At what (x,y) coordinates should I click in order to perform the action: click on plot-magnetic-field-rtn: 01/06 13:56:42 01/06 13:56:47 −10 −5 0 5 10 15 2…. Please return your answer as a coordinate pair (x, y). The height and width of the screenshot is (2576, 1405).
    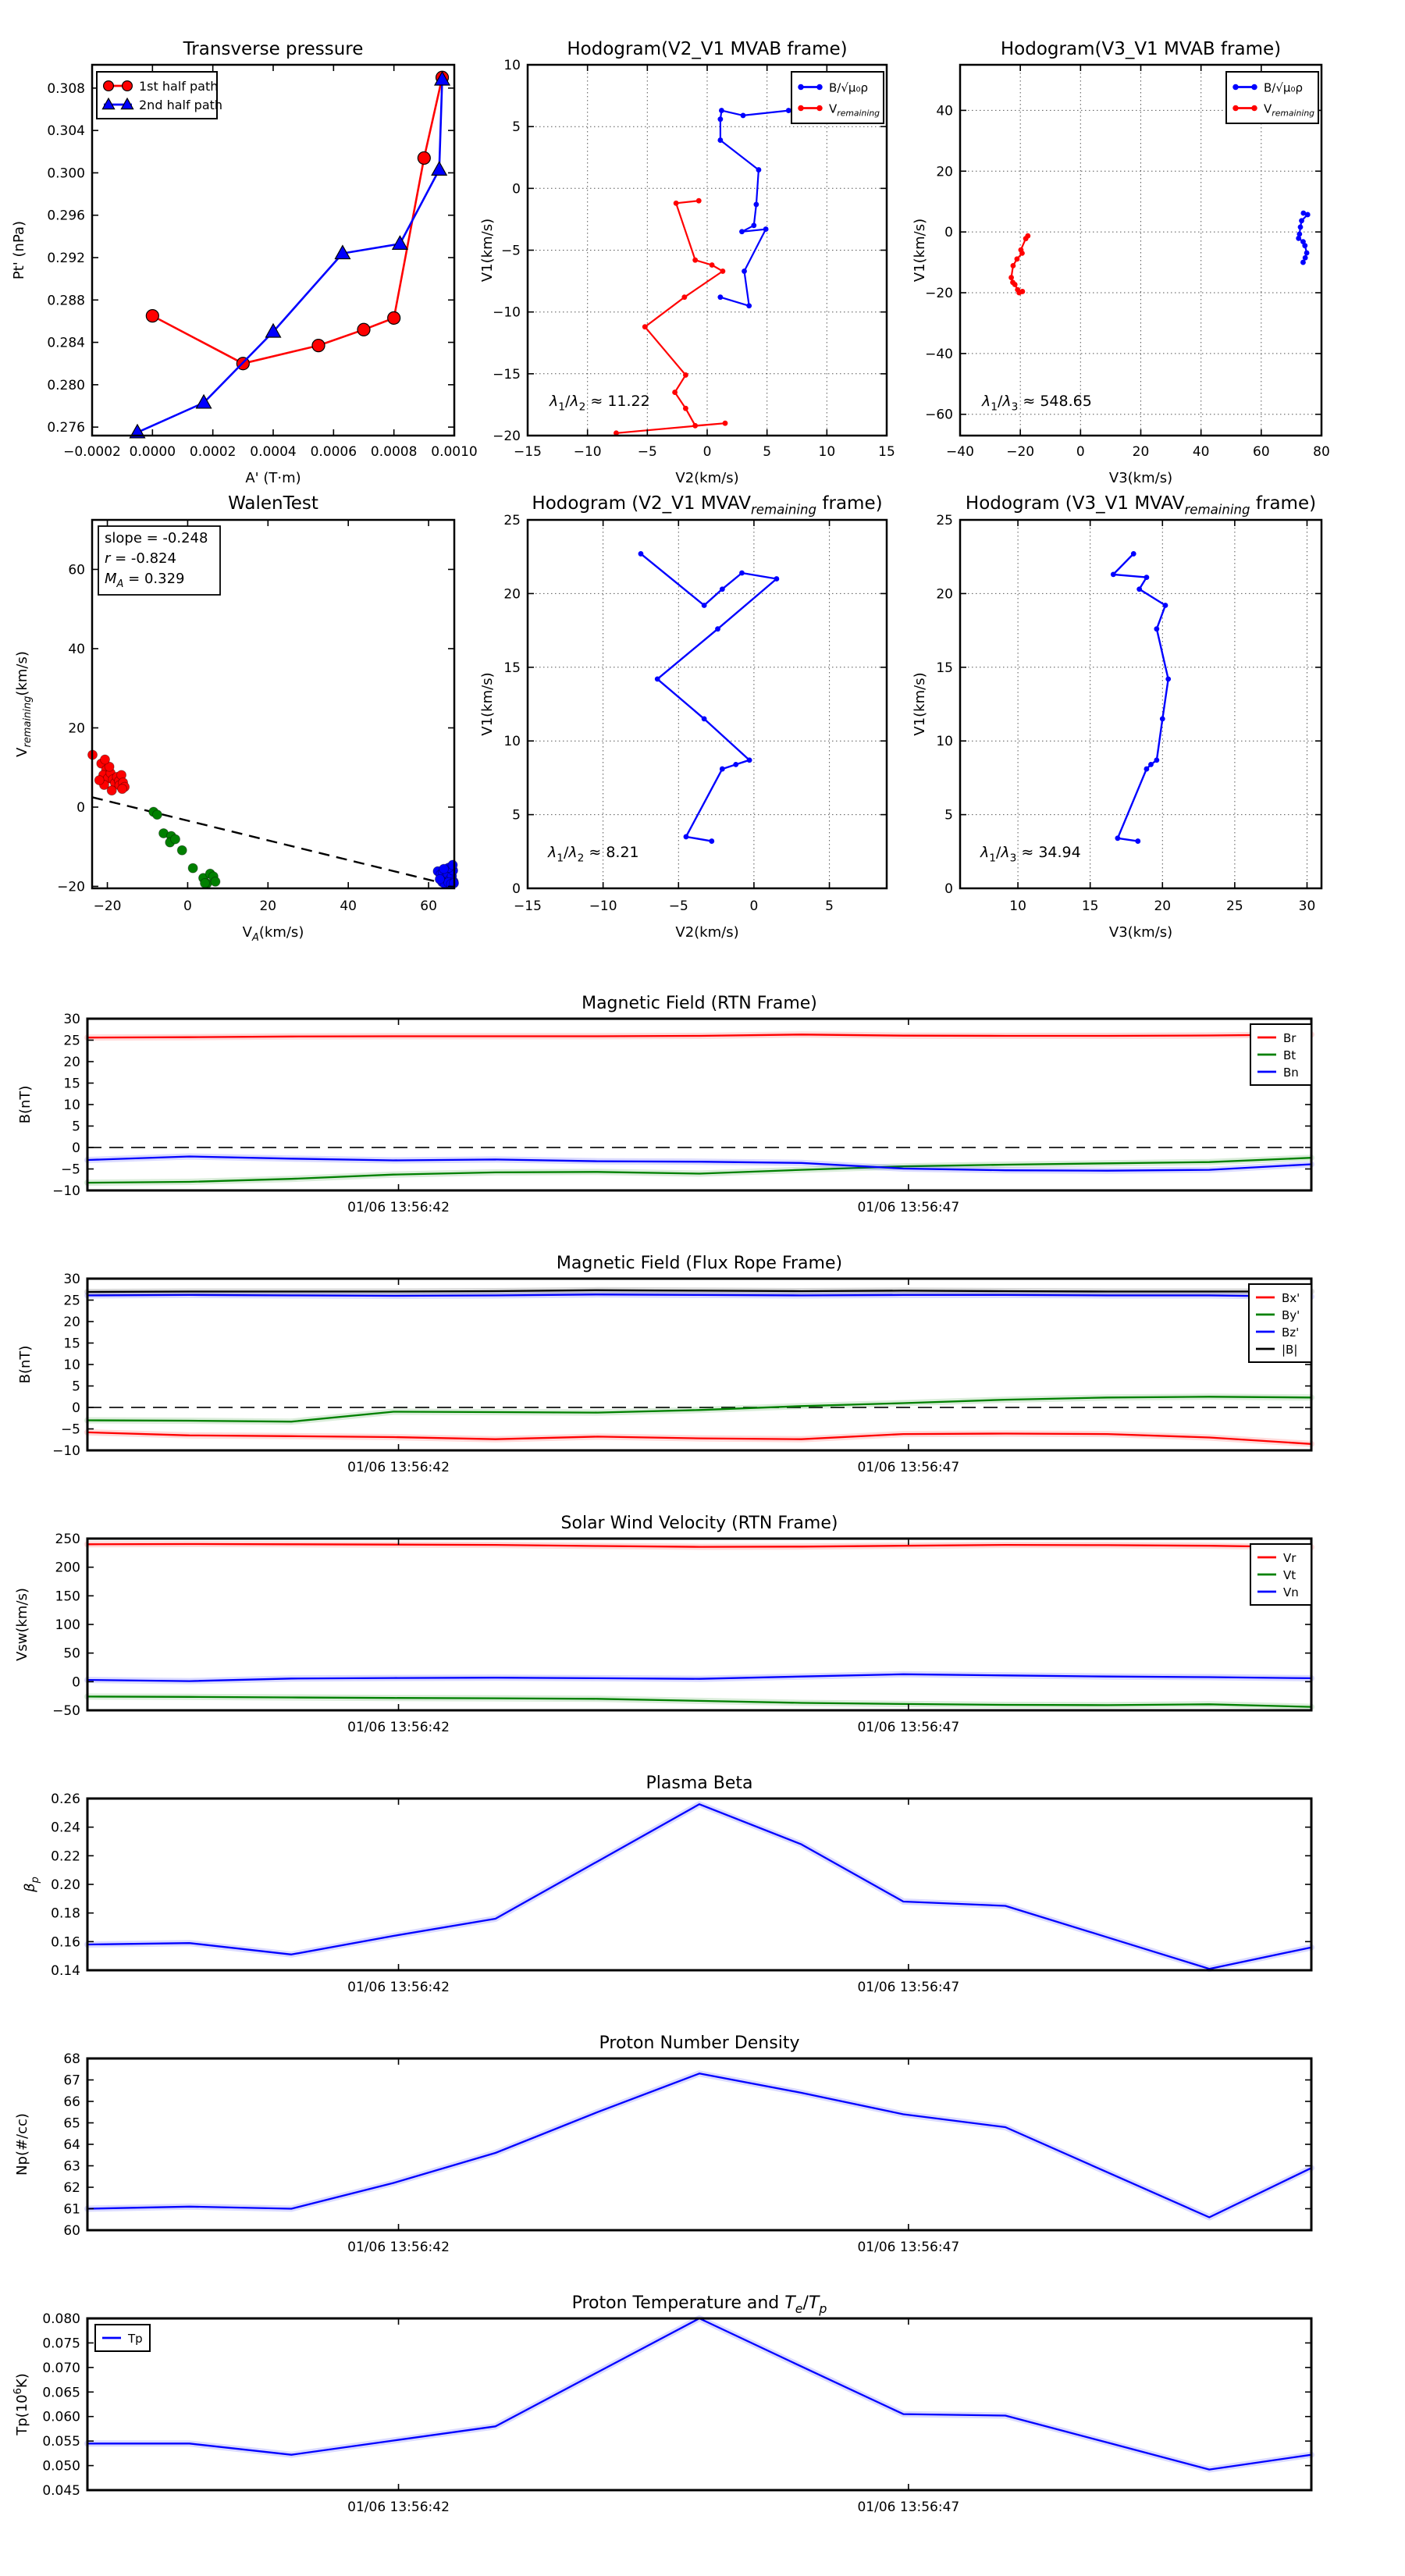
    Looking at the image, I should click on (665, 1104).